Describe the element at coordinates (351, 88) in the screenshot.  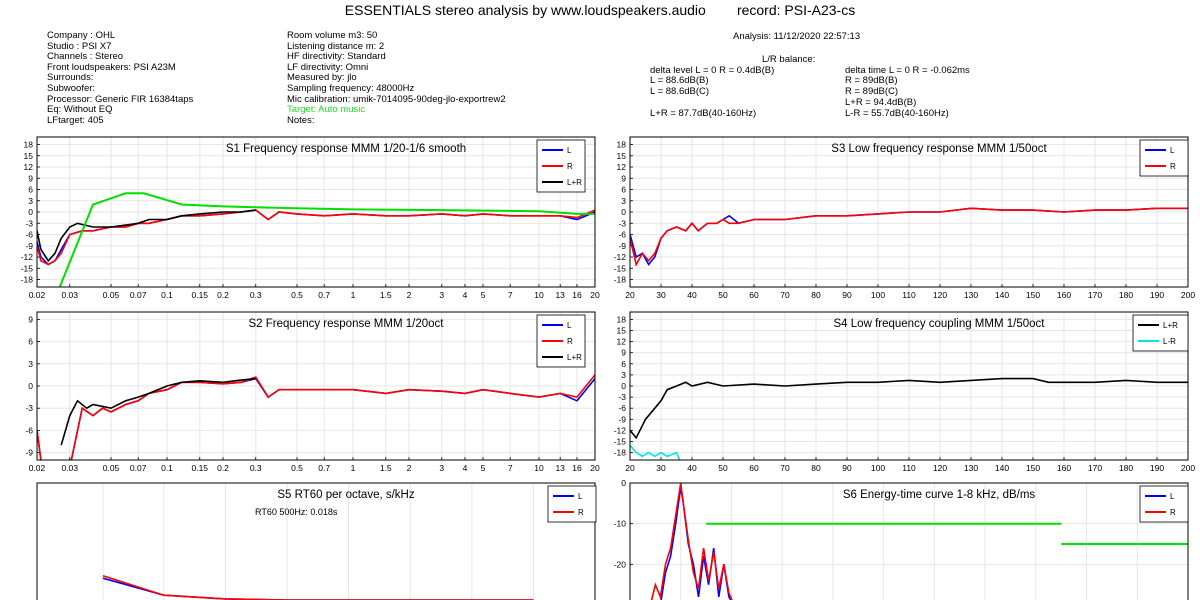
I see `info-line: Sampling frequency: 48000Hz` at that location.